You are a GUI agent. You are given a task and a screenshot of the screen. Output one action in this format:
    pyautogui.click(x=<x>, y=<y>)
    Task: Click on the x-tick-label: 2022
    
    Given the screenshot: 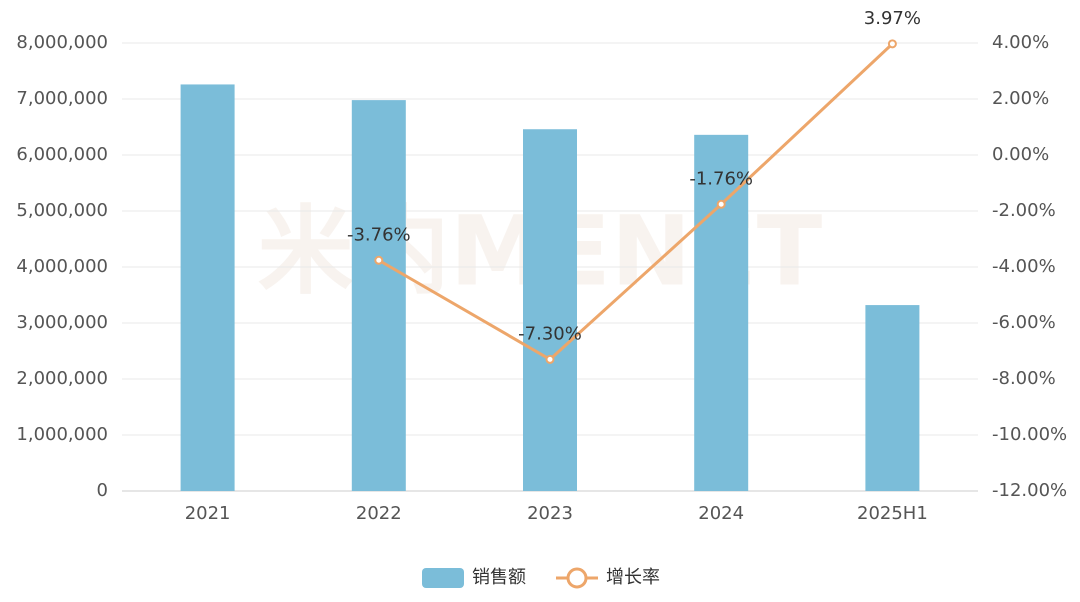 What is the action you would take?
    pyautogui.click(x=379, y=513)
    